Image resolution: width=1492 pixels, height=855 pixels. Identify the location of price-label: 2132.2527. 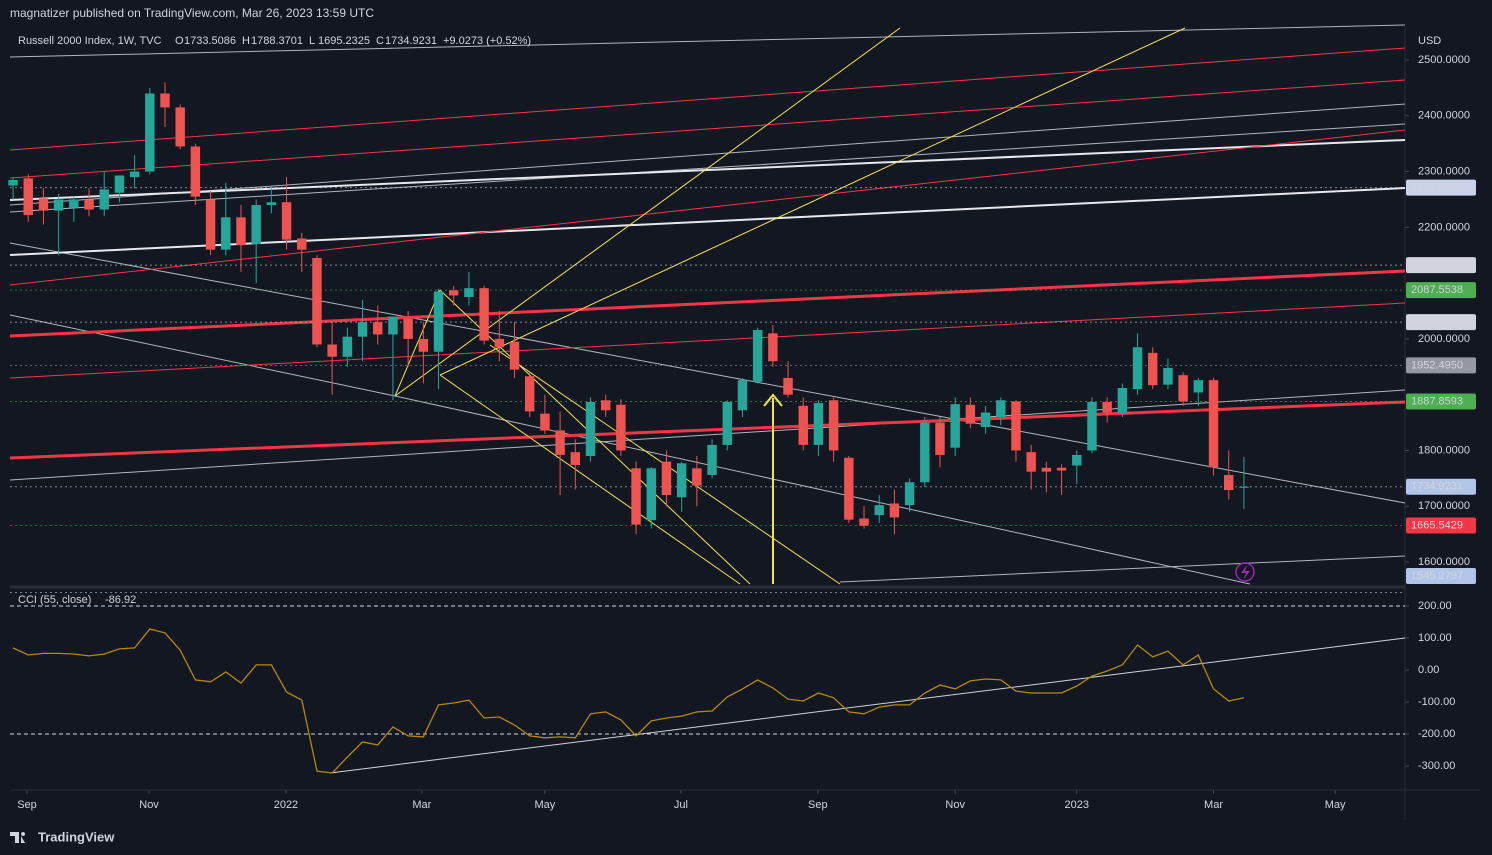
(1437, 265).